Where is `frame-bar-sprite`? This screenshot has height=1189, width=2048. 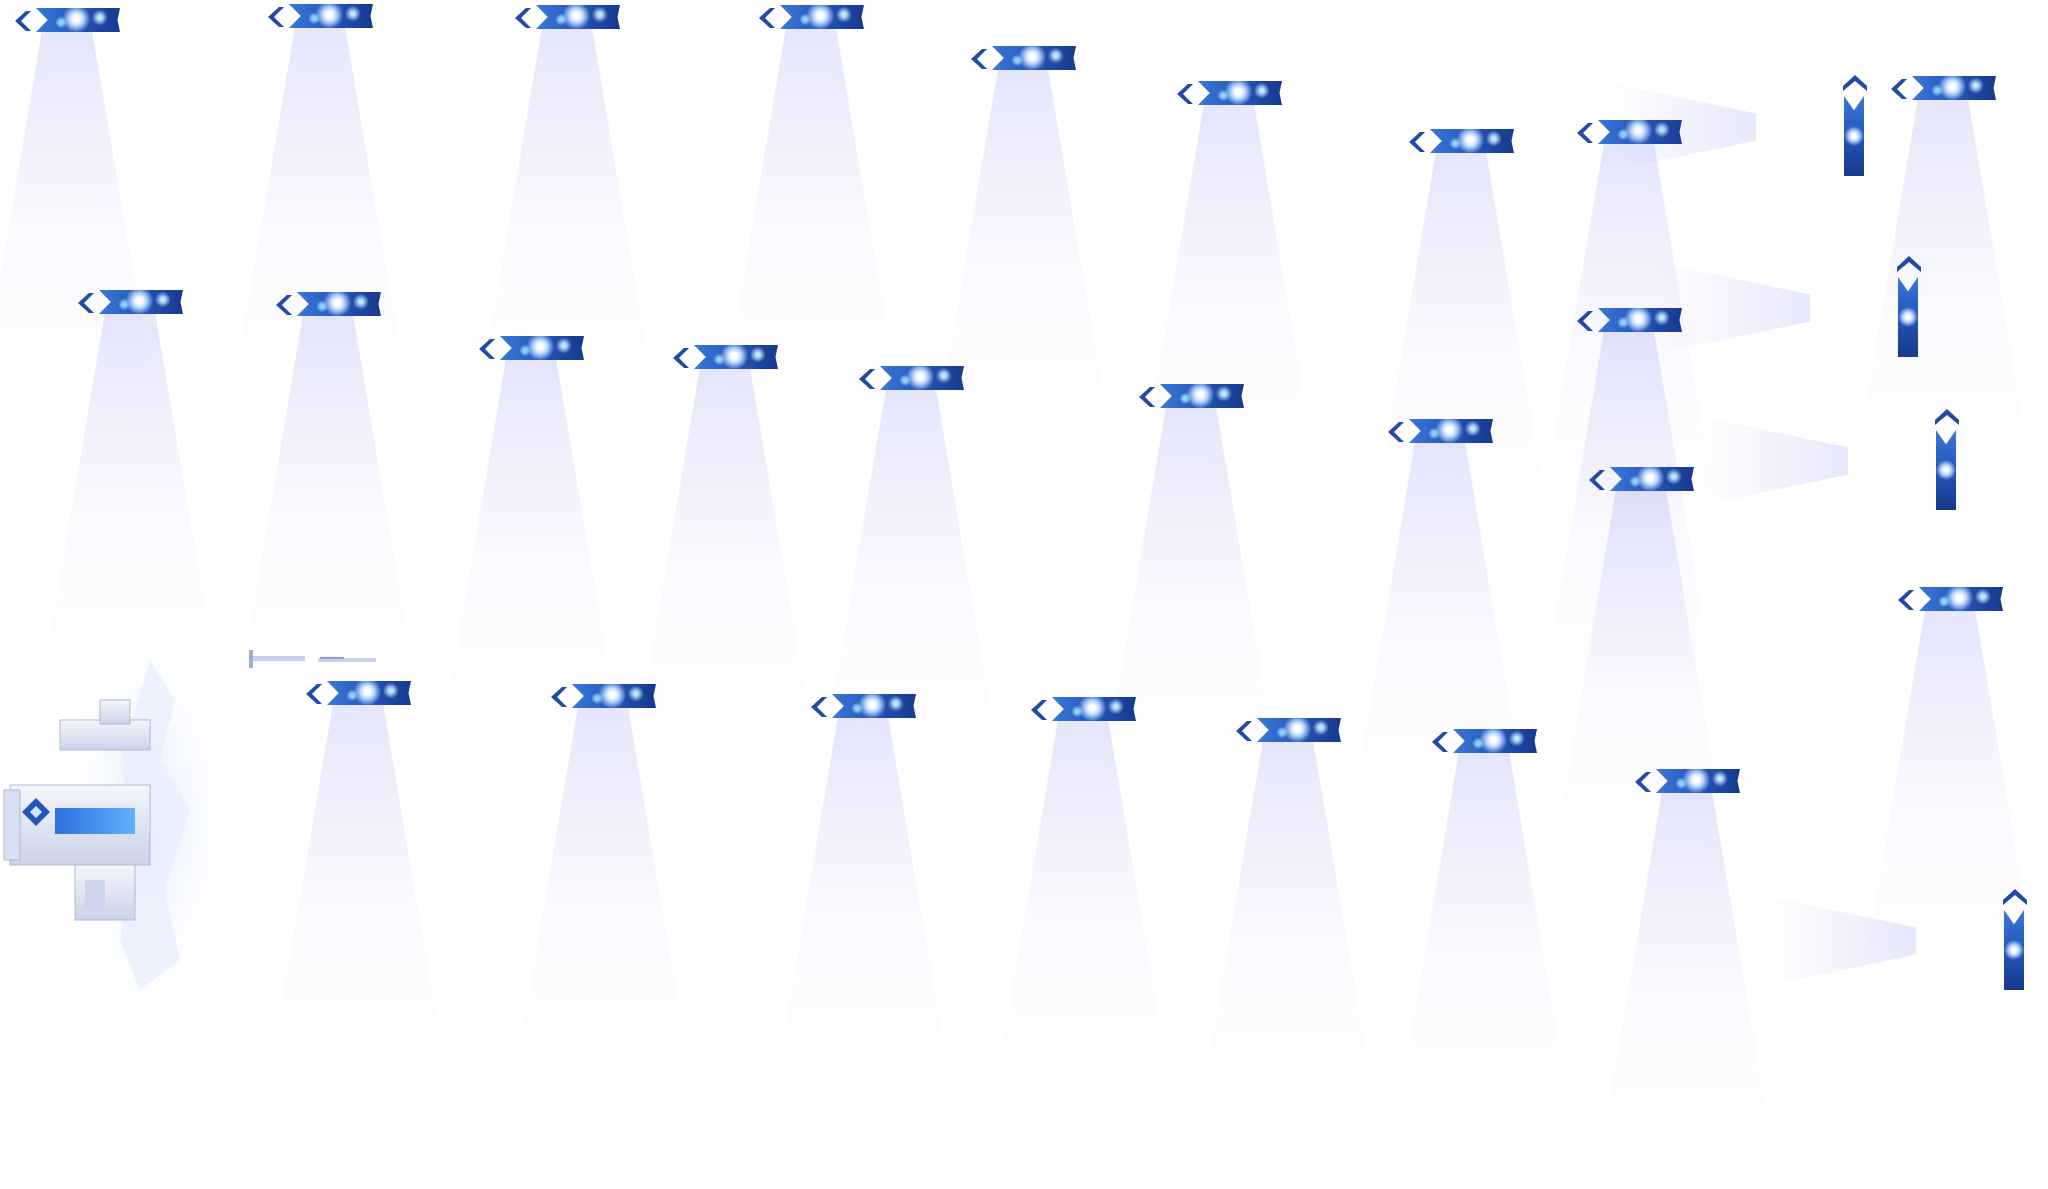 frame-bar-sprite is located at coordinates (312, 659).